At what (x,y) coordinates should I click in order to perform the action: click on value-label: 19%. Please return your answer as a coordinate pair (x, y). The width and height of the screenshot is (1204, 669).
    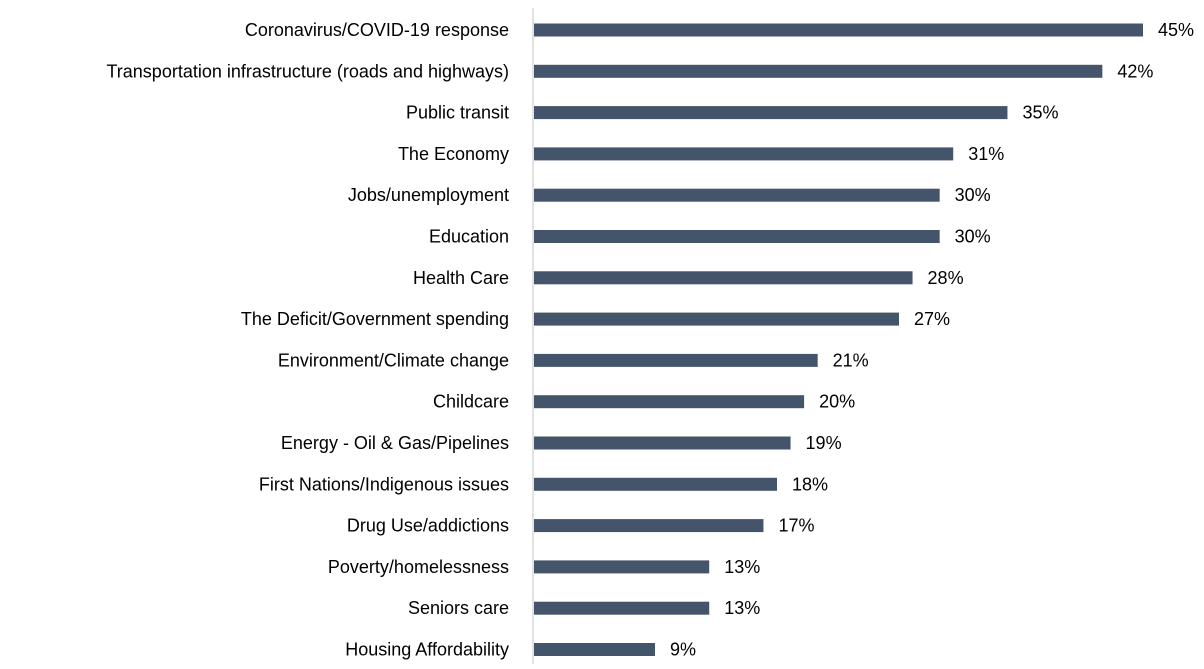
    Looking at the image, I should click on (824, 443).